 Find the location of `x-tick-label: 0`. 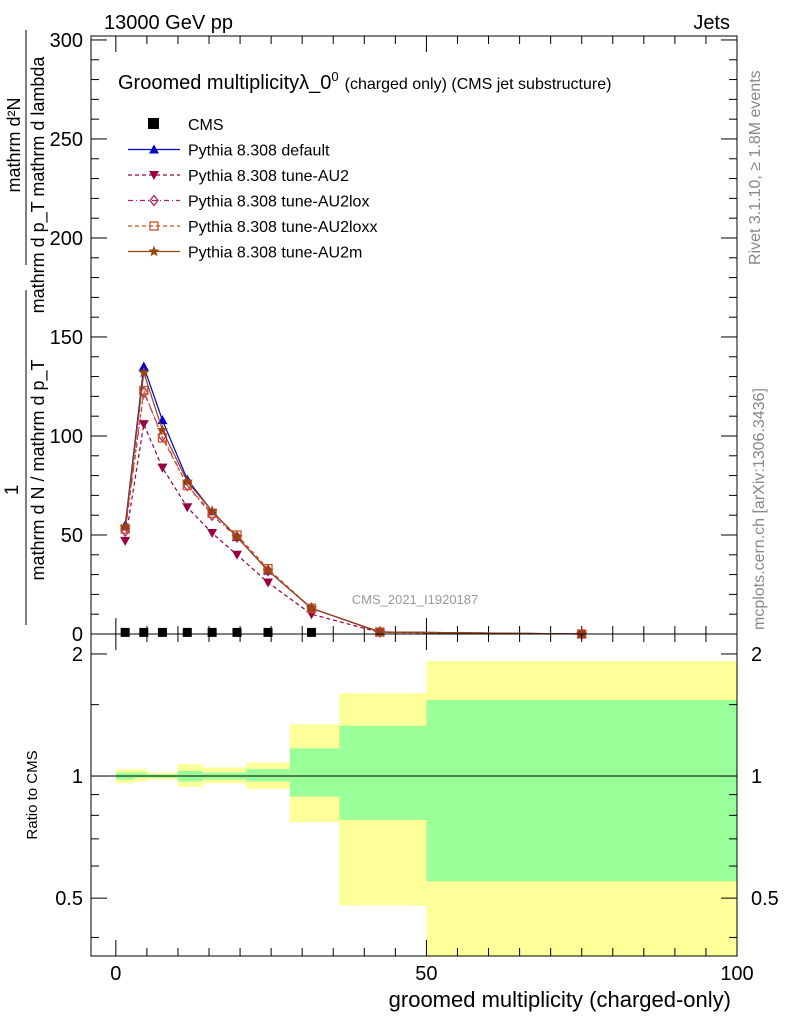

x-tick-label: 0 is located at coordinates (115, 974).